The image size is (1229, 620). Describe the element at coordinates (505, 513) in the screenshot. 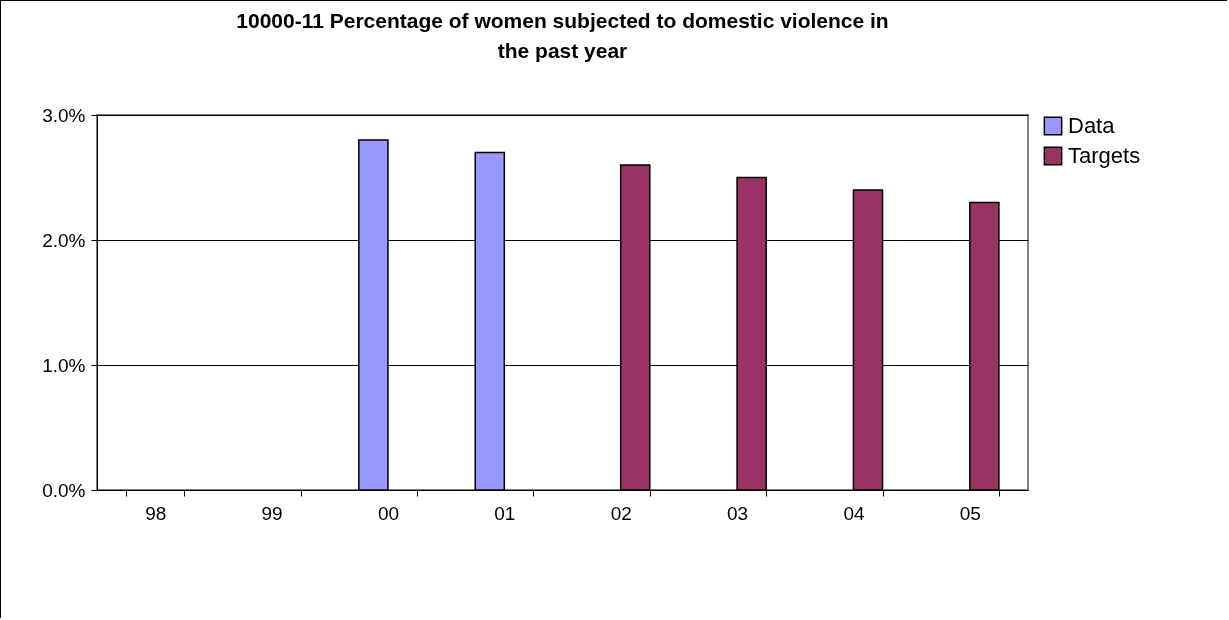

I see `x-tick-label: 01` at that location.